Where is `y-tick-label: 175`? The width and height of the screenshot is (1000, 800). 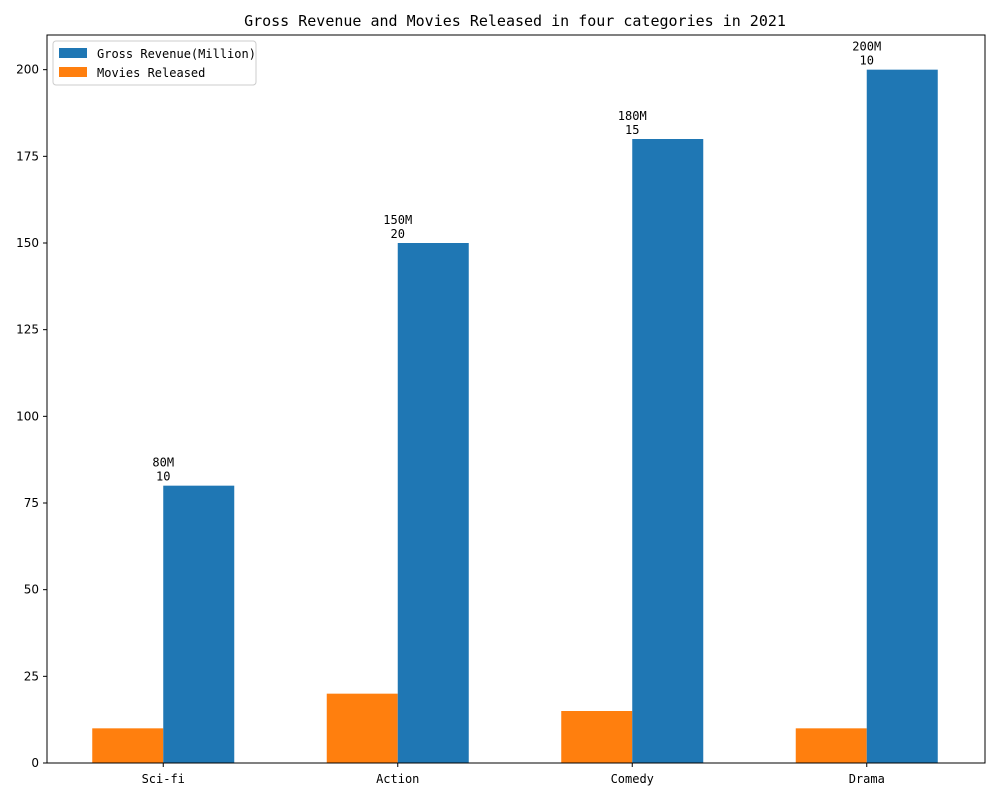
y-tick-label: 175 is located at coordinates (27, 156).